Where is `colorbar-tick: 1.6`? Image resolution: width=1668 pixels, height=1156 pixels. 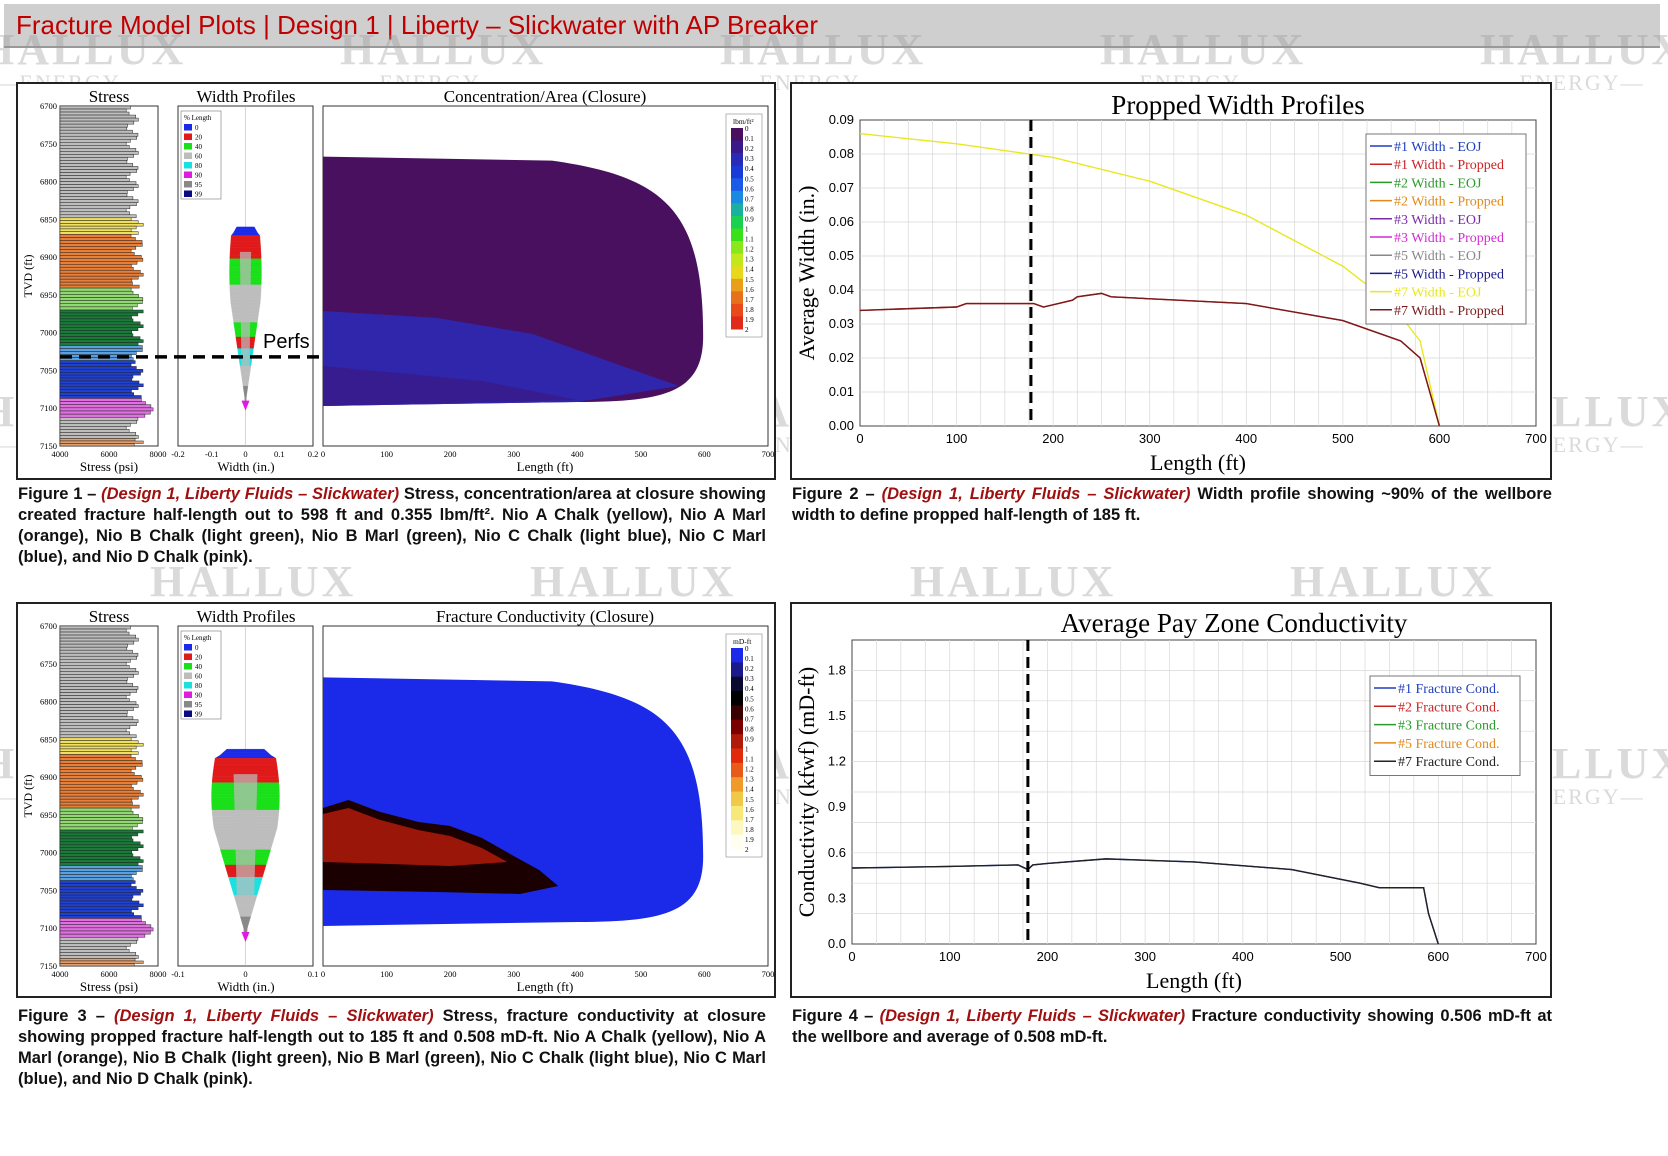
colorbar-tick: 1.6 is located at coordinates (749, 290).